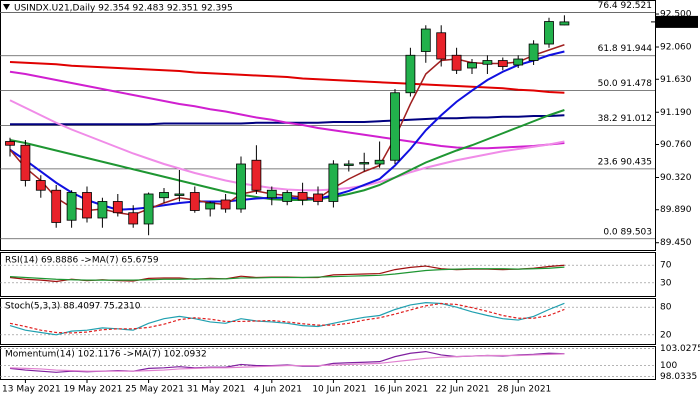  Describe the element at coordinates (82, 261) in the screenshot. I see `indicator-label: RSI(14) 69.8886 ->MA(7) 65.6759` at that location.